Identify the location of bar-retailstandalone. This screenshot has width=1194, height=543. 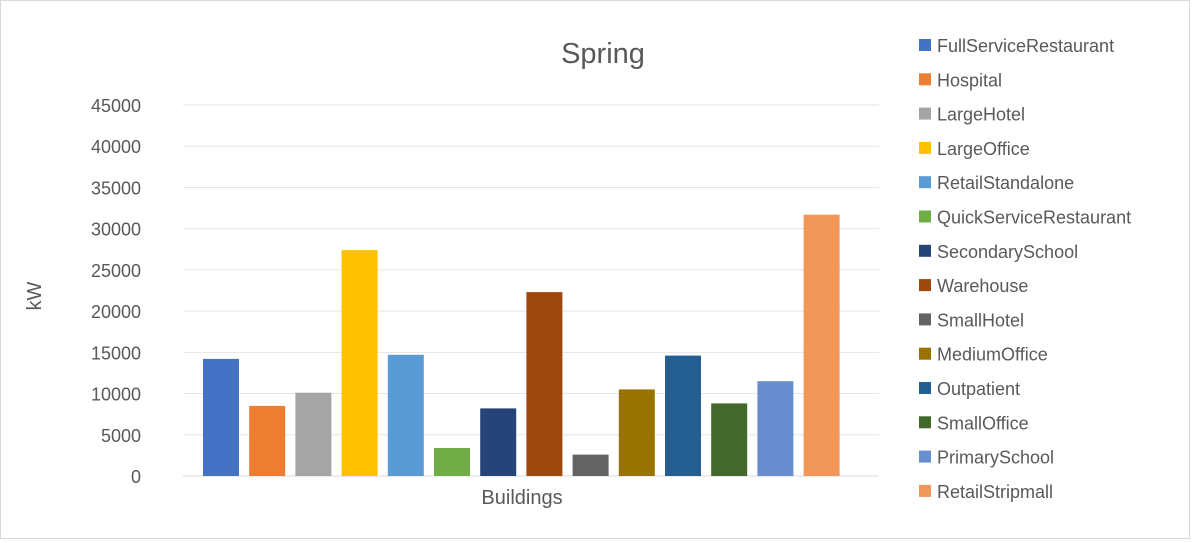
(405, 415).